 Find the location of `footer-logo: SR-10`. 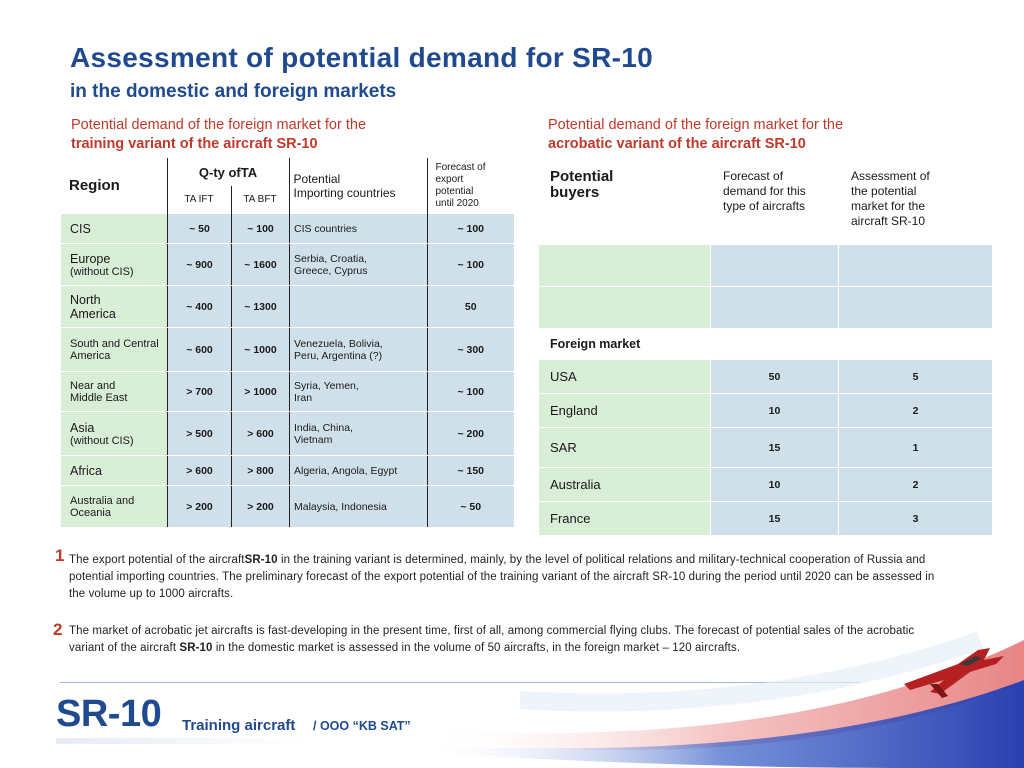

footer-logo: SR-10 is located at coordinates (109, 714).